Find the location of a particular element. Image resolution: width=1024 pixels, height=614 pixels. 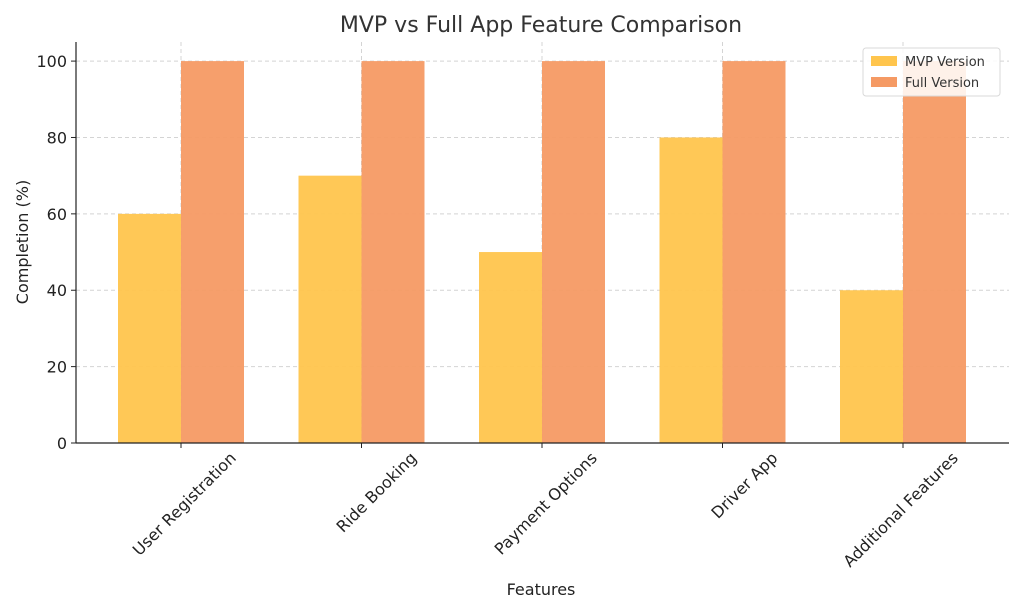

legend-box is located at coordinates (931, 72).